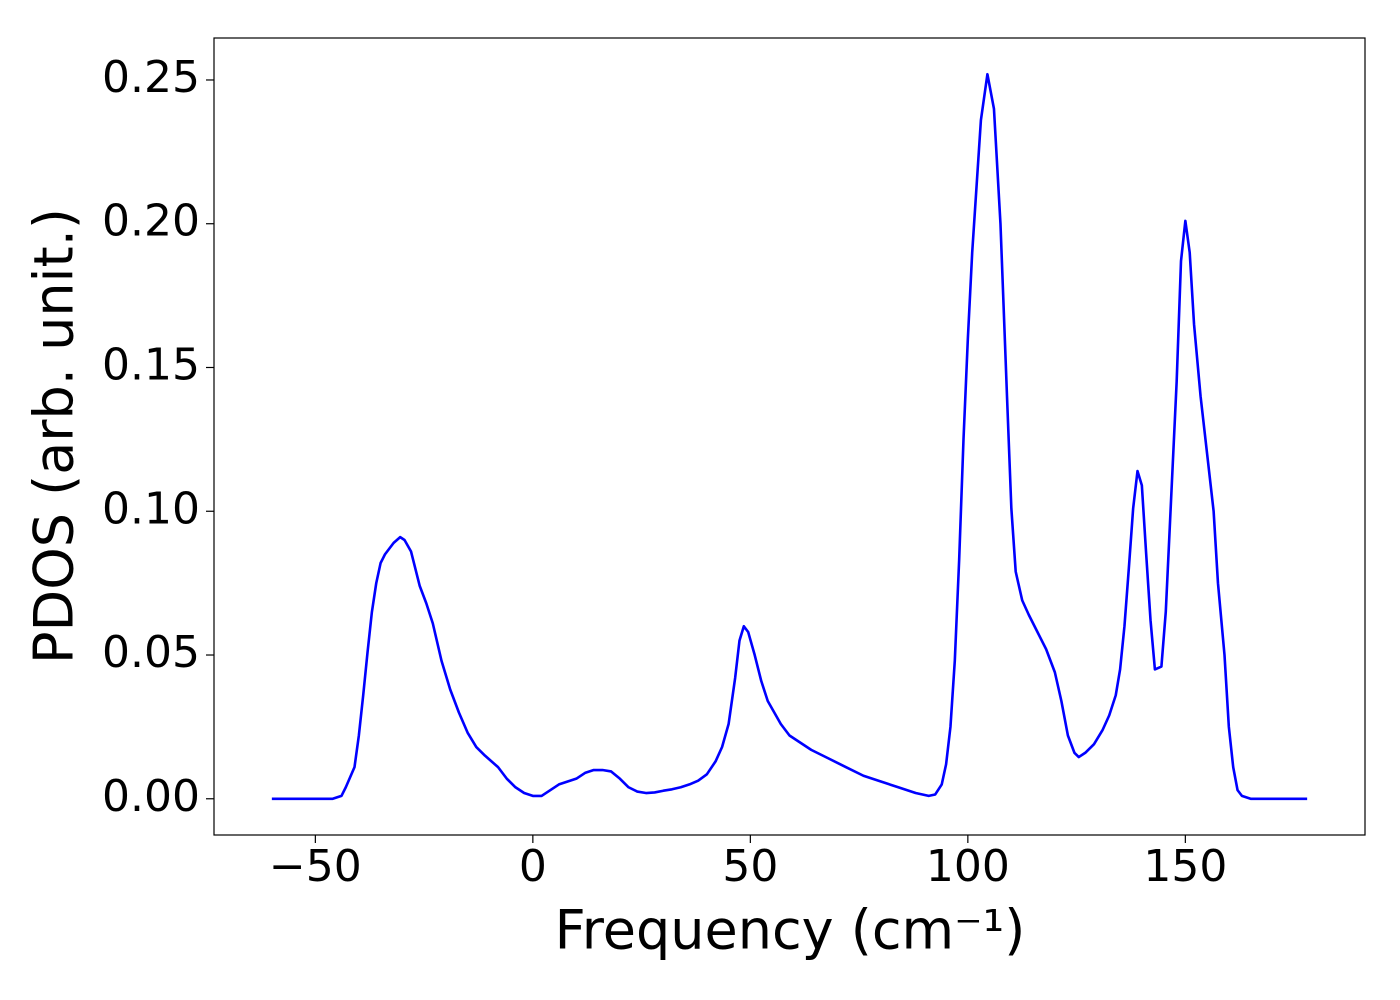 Image resolution: width=1400 pixels, height=1000 pixels. Describe the element at coordinates (790, 930) in the screenshot. I see `x-axis-label: Frequency (cm⁻¹)` at that location.